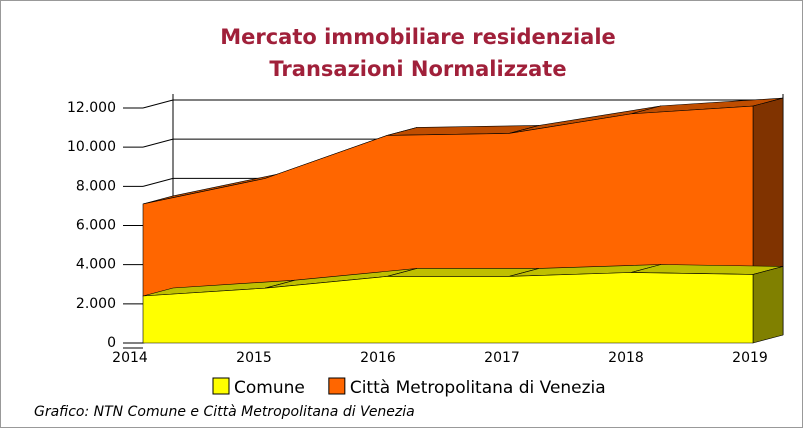  I want to click on x-tick-label: 2016, so click(378, 358).